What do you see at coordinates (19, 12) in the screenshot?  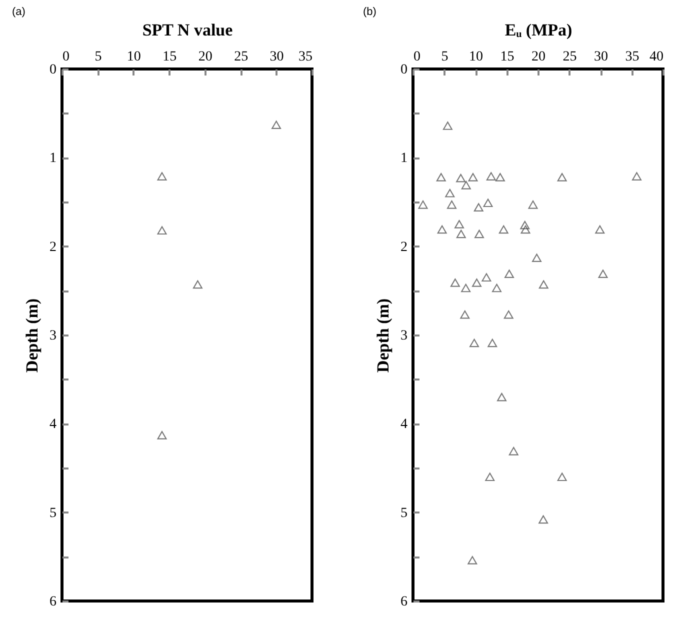 I see `chart-title: (a)` at bounding box center [19, 12].